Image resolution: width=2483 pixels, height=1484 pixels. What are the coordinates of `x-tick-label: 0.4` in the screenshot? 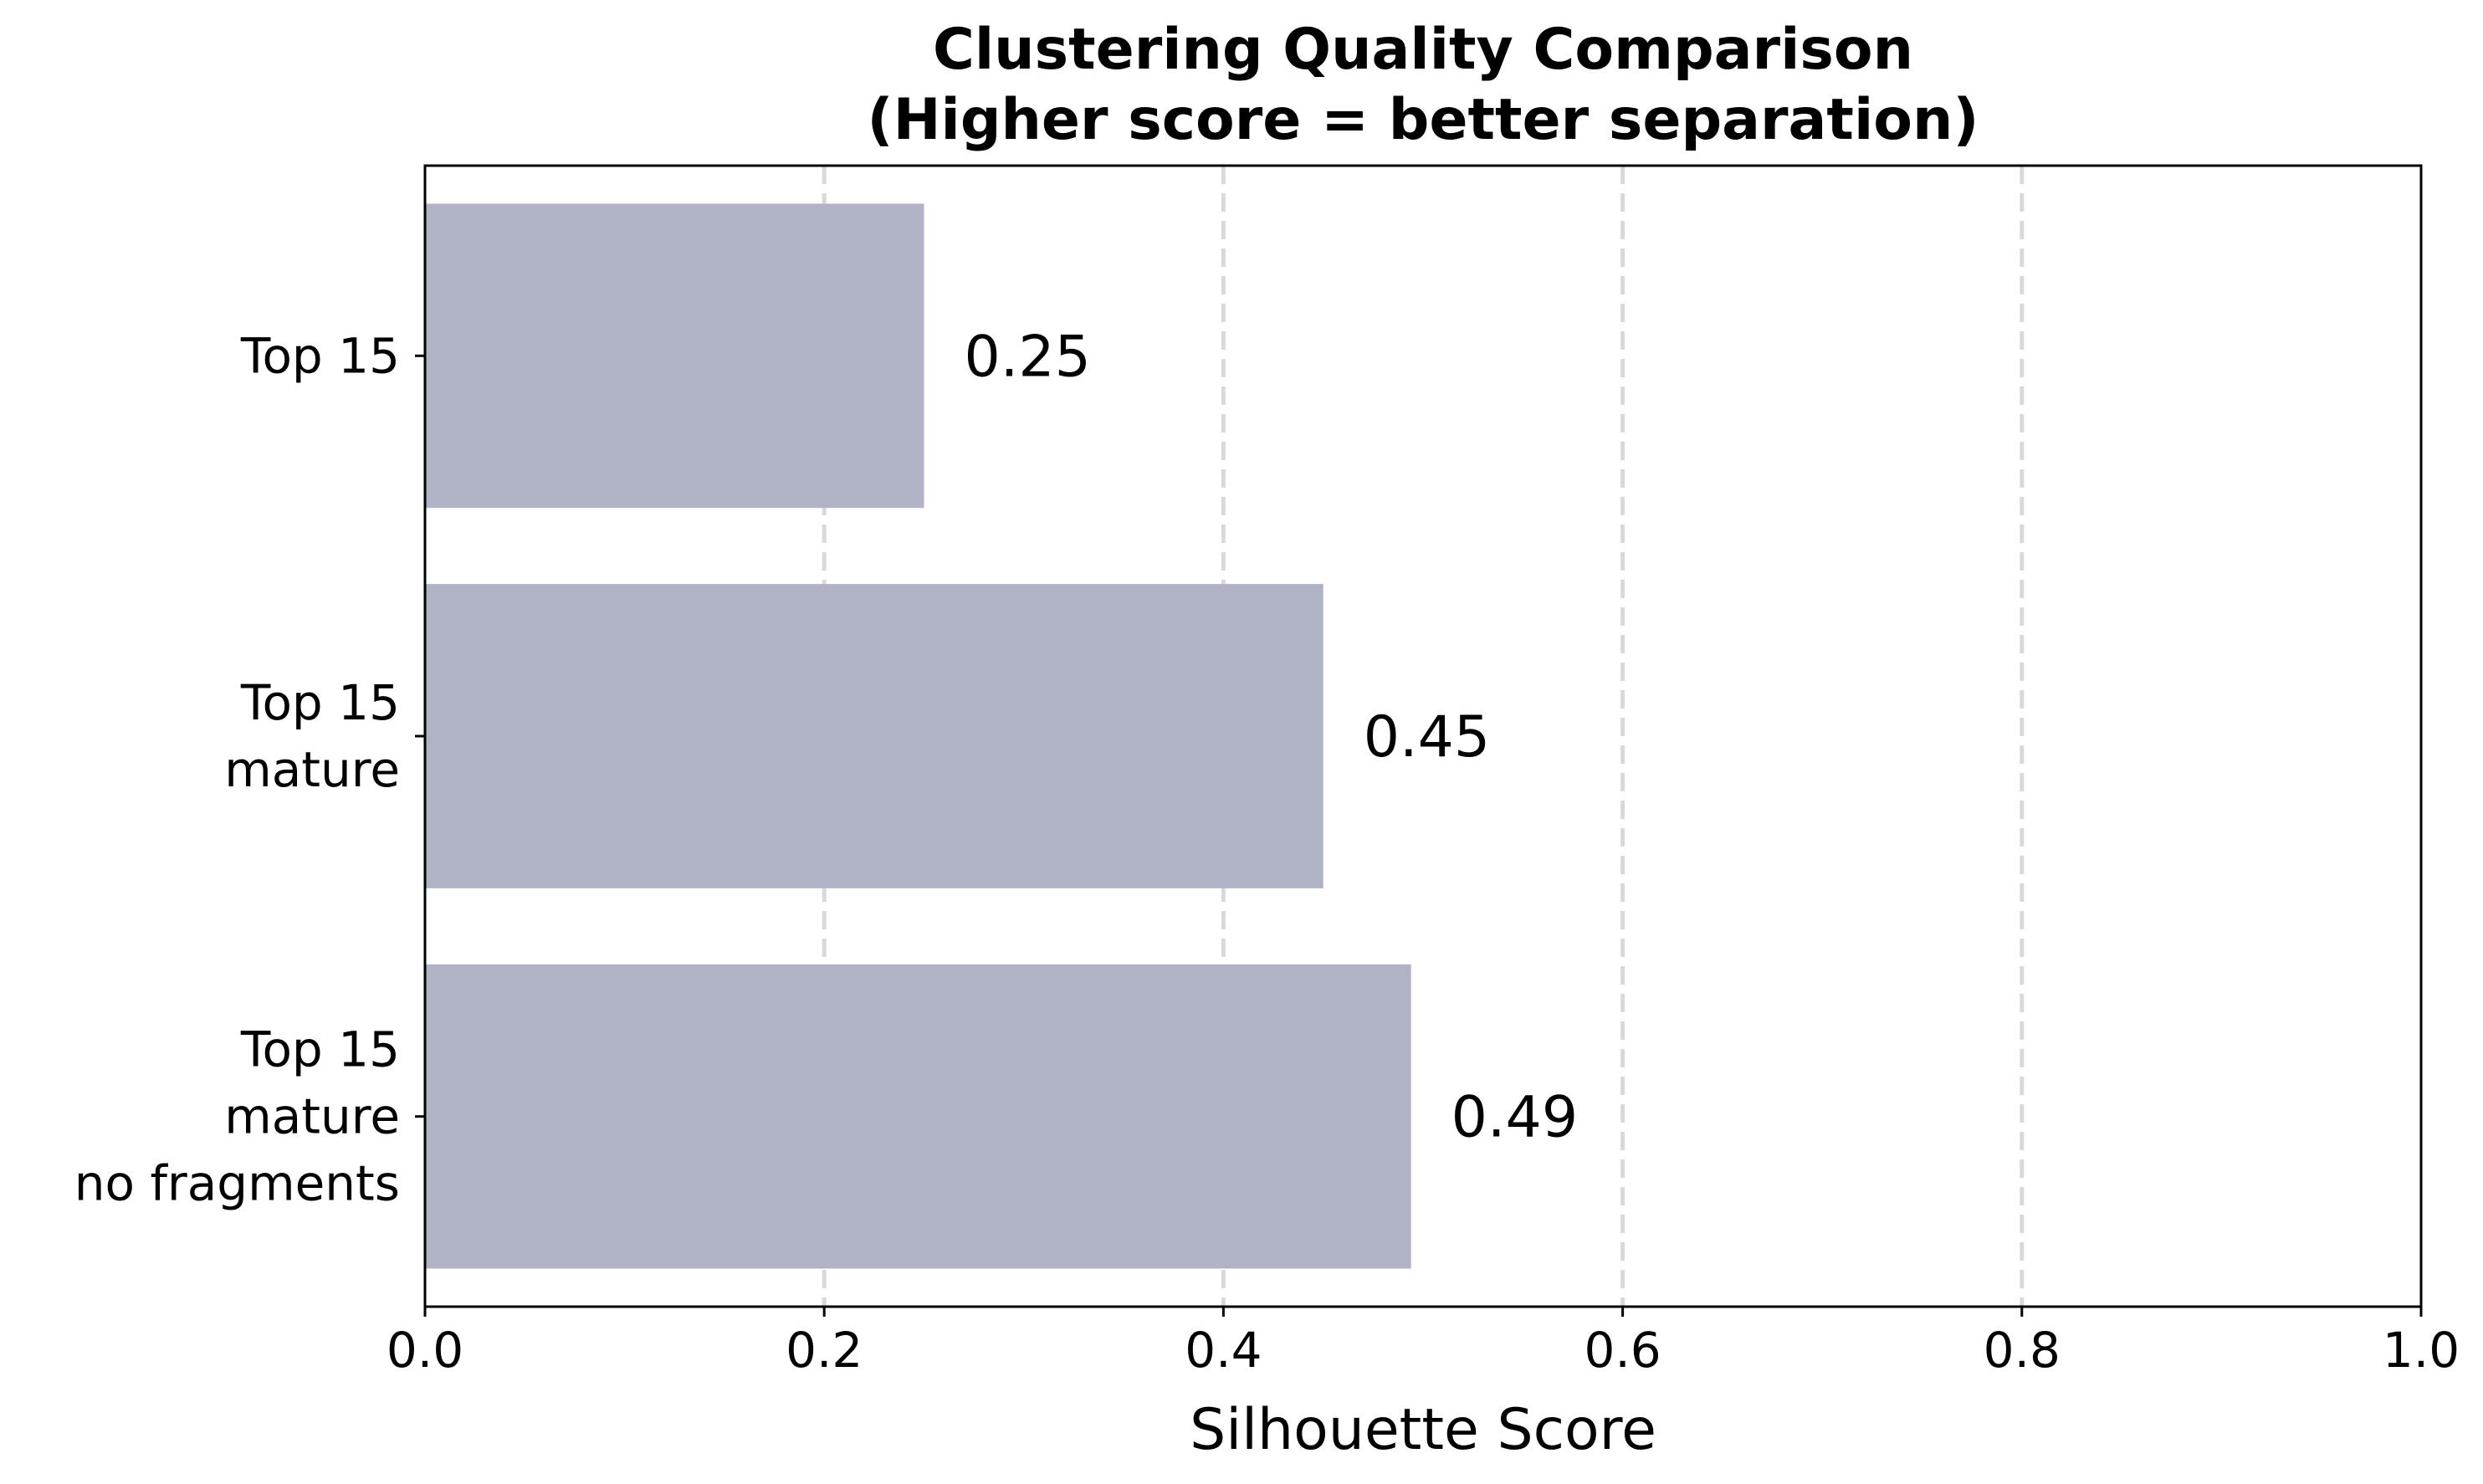 It's located at (1223, 1350).